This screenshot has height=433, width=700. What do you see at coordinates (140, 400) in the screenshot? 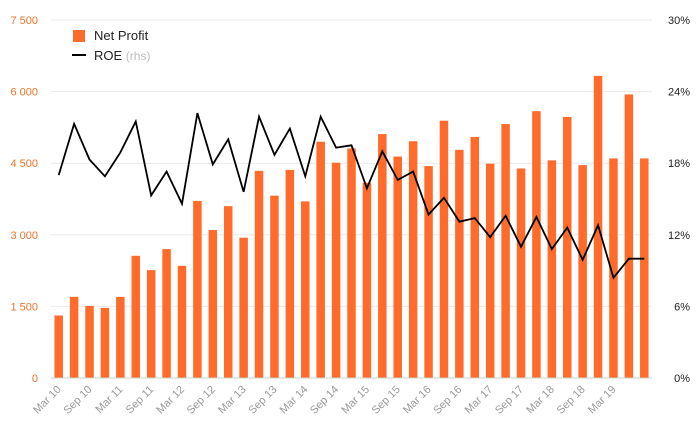
I see `x-tick-label: Sep 11` at bounding box center [140, 400].